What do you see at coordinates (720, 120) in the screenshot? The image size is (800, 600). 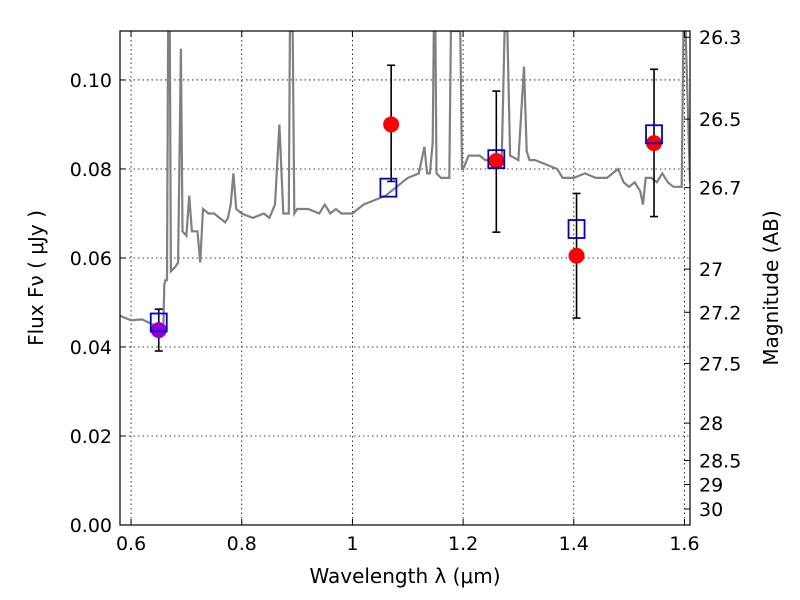 I see `right-tick-label: 26.5` at bounding box center [720, 120].